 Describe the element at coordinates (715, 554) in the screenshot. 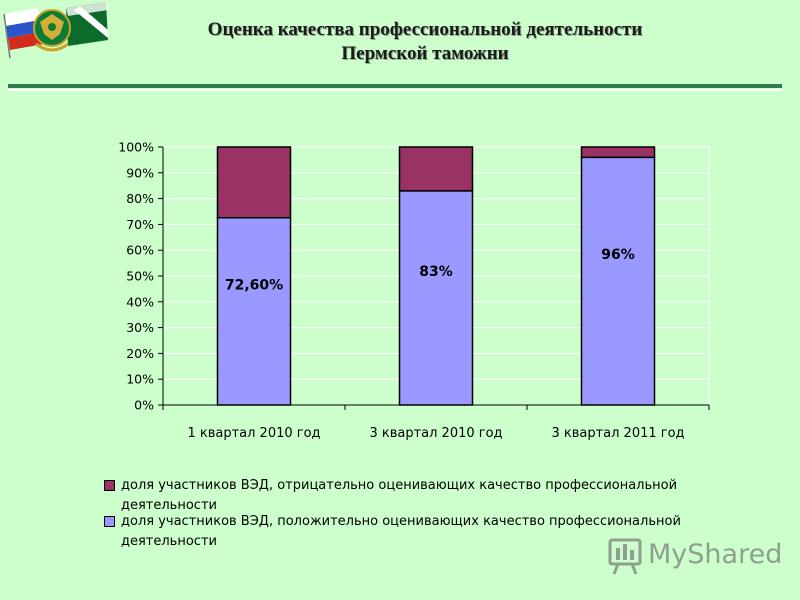

I see `watermark-text: MyShared` at that location.